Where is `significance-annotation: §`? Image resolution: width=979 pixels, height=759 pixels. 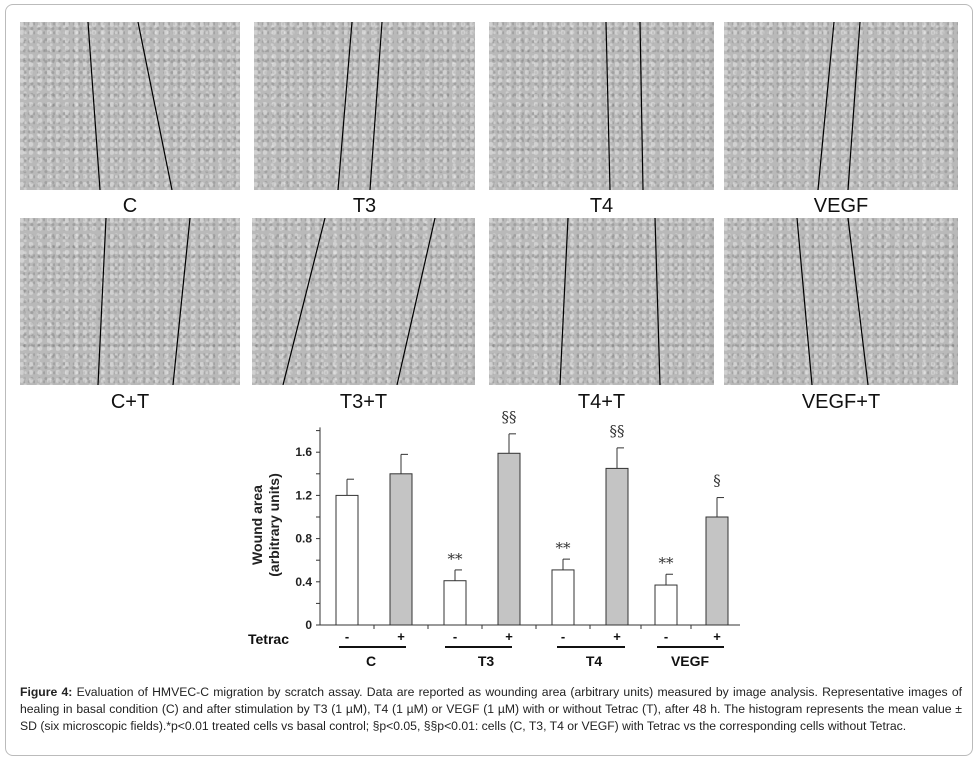 significance-annotation: § is located at coordinates (717, 481).